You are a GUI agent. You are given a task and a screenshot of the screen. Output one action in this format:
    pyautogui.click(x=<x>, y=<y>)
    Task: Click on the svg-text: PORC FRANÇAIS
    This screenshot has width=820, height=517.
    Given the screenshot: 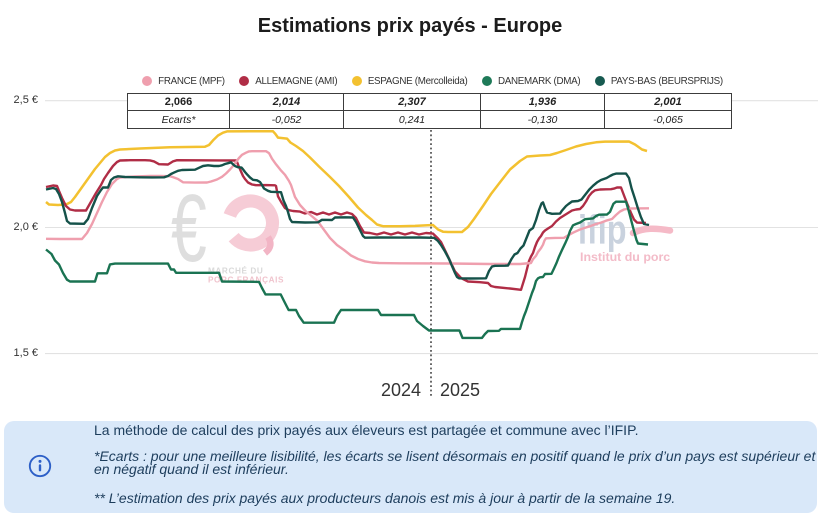 What is the action you would take?
    pyautogui.click(x=246, y=280)
    